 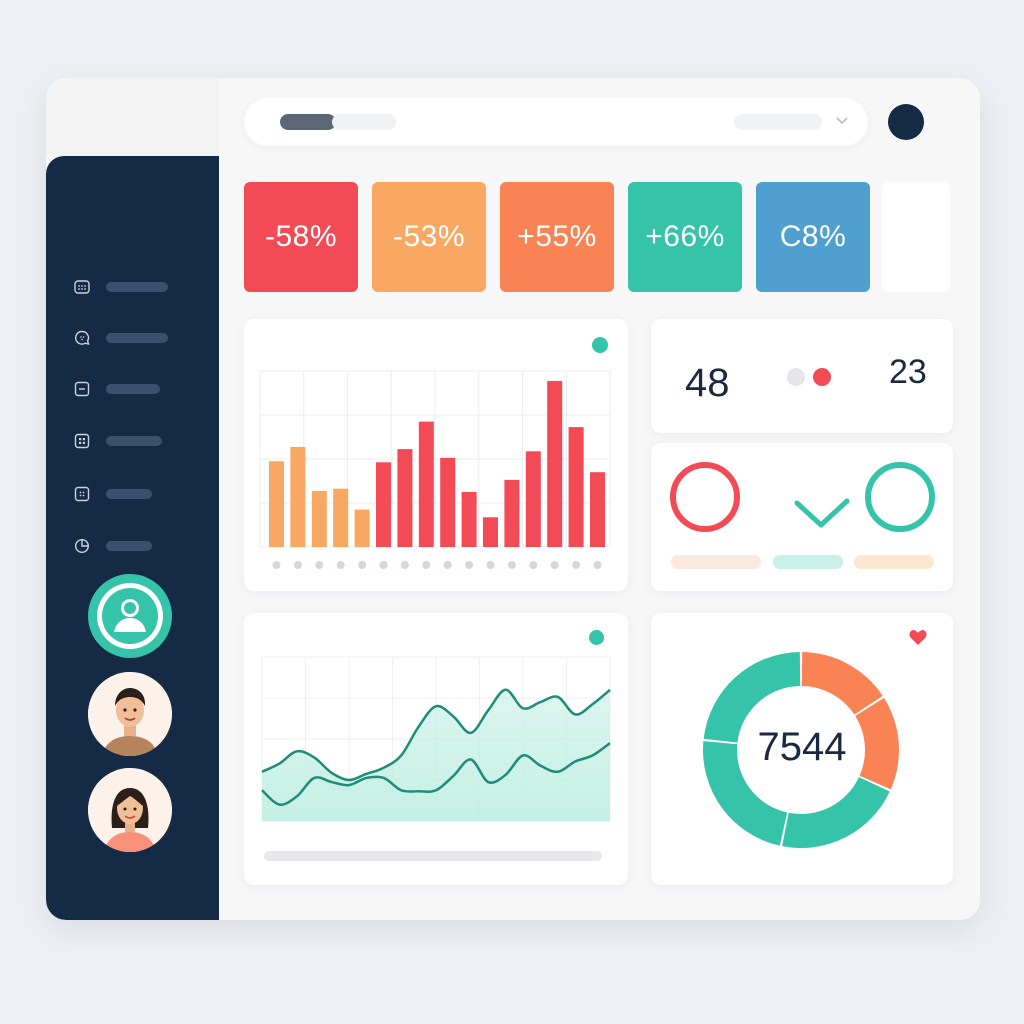 What do you see at coordinates (778, 122) in the screenshot?
I see `filter-placeholder-block` at bounding box center [778, 122].